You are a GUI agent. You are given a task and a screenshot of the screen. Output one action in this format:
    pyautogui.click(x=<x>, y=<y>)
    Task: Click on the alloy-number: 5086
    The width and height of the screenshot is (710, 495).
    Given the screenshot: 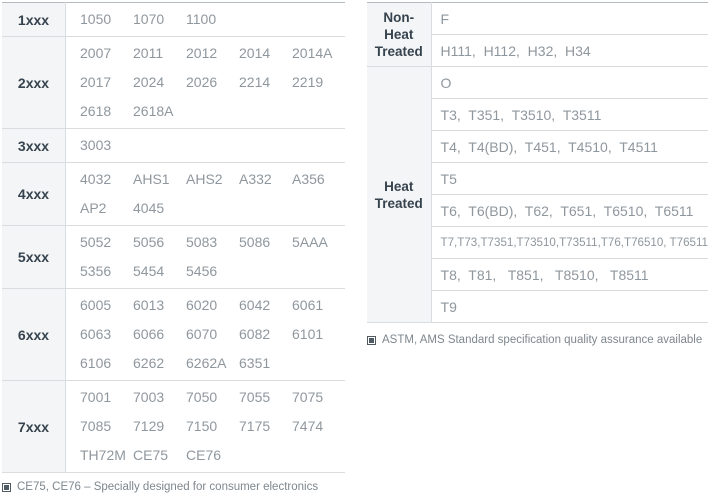 What is the action you would take?
    pyautogui.click(x=255, y=242)
    